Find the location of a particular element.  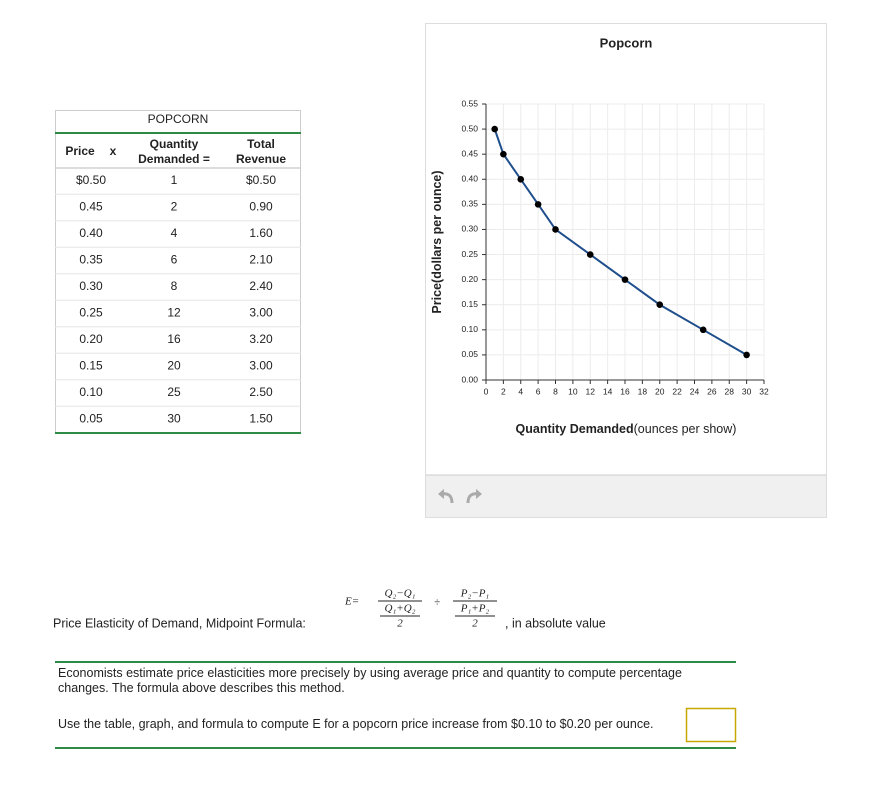

y-axis-label: Price(dollars per ounce) is located at coordinates (437, 241).